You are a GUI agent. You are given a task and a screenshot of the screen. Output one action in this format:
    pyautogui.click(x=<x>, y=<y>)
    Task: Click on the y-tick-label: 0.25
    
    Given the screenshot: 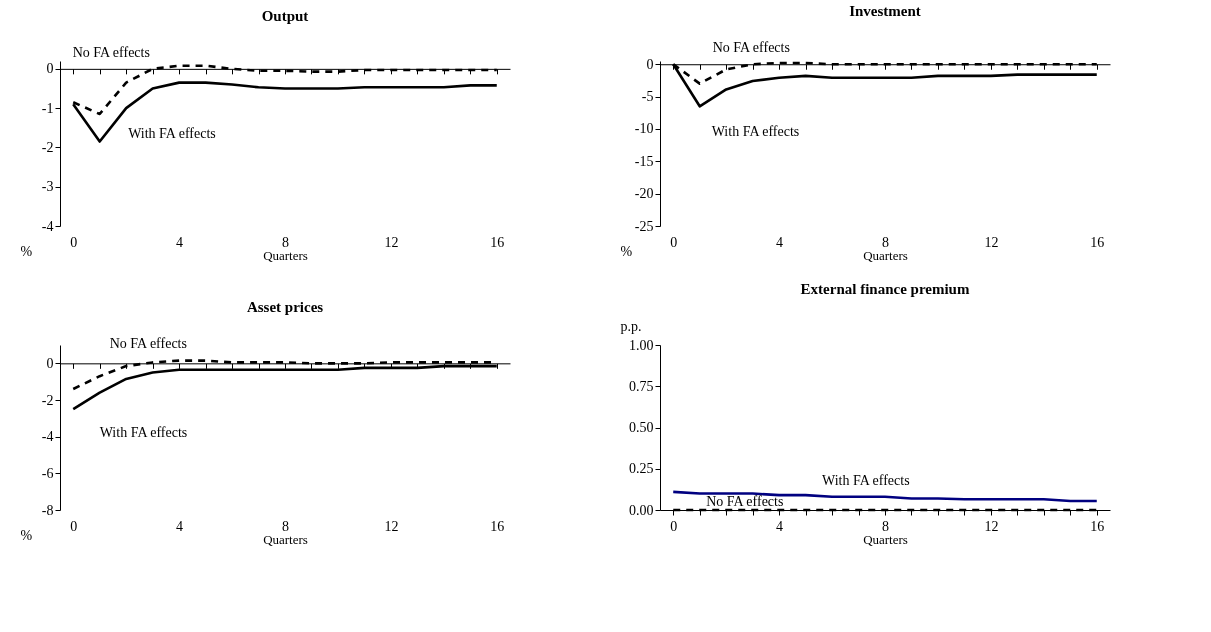 What is the action you would take?
    pyautogui.click(x=641, y=469)
    